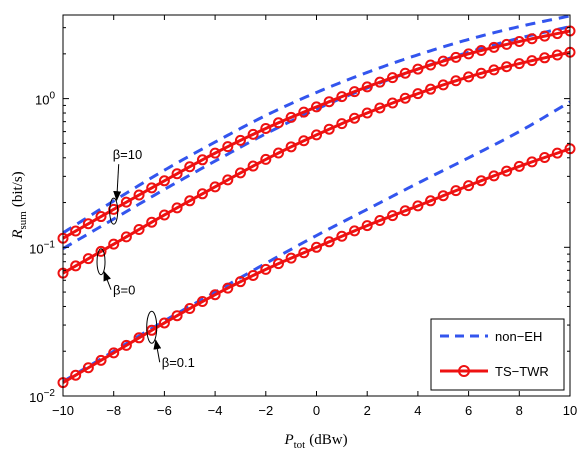 This screenshot has height=465, width=581. What do you see at coordinates (128, 154) in the screenshot?
I see `annotation-label: β=10` at bounding box center [128, 154].